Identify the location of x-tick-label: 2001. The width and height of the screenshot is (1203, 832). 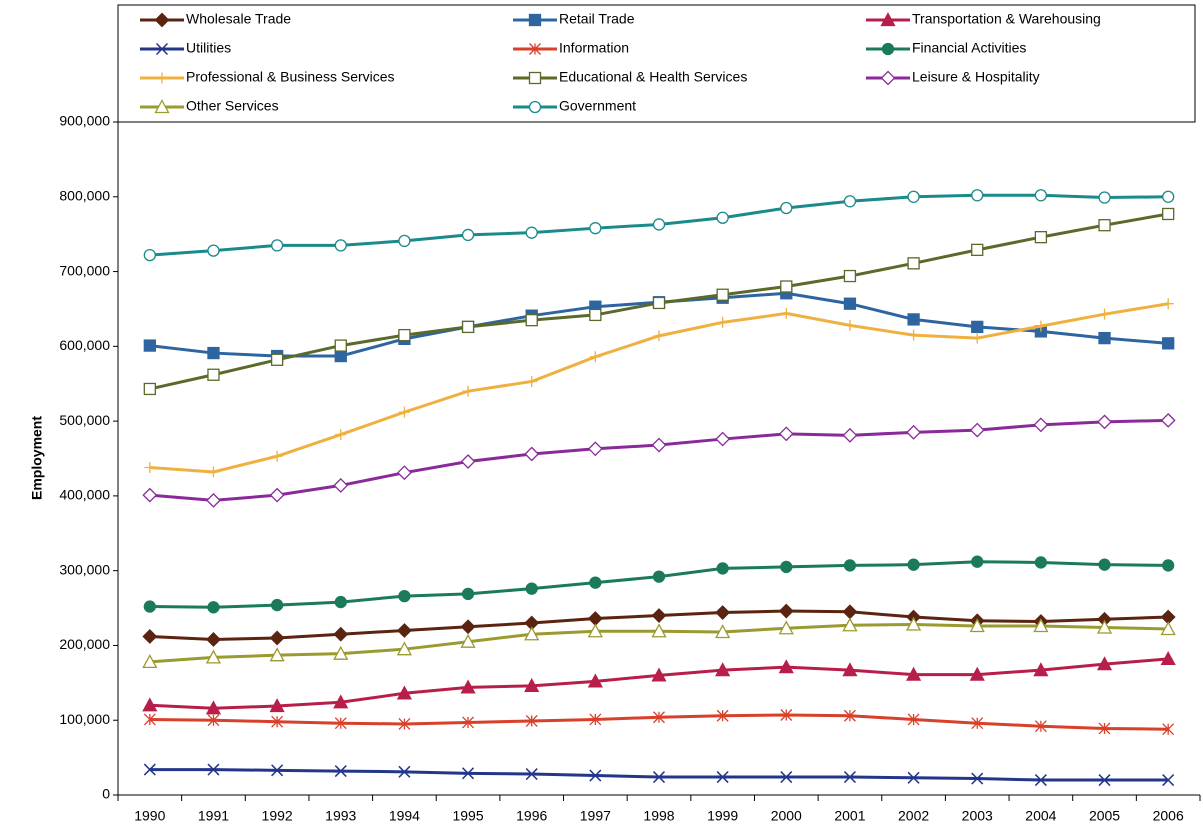
(849, 816).